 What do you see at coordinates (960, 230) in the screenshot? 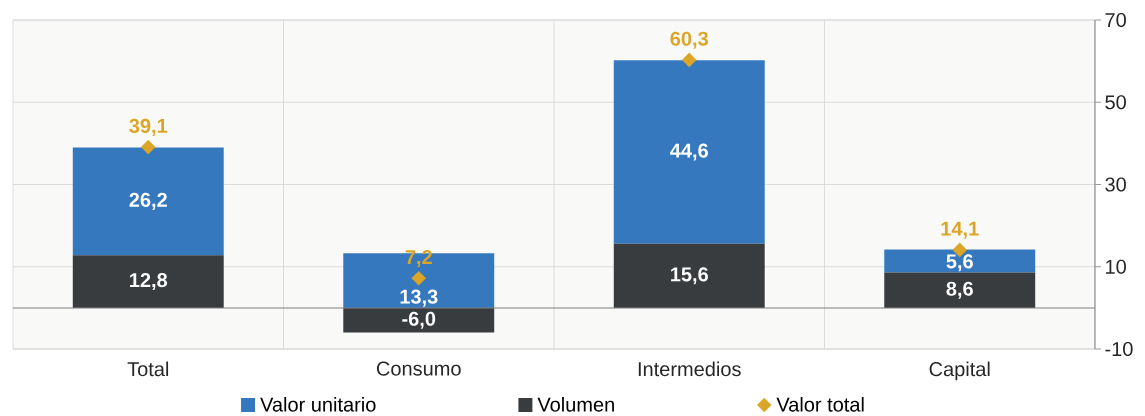
I see `data-label: 14,1` at bounding box center [960, 230].